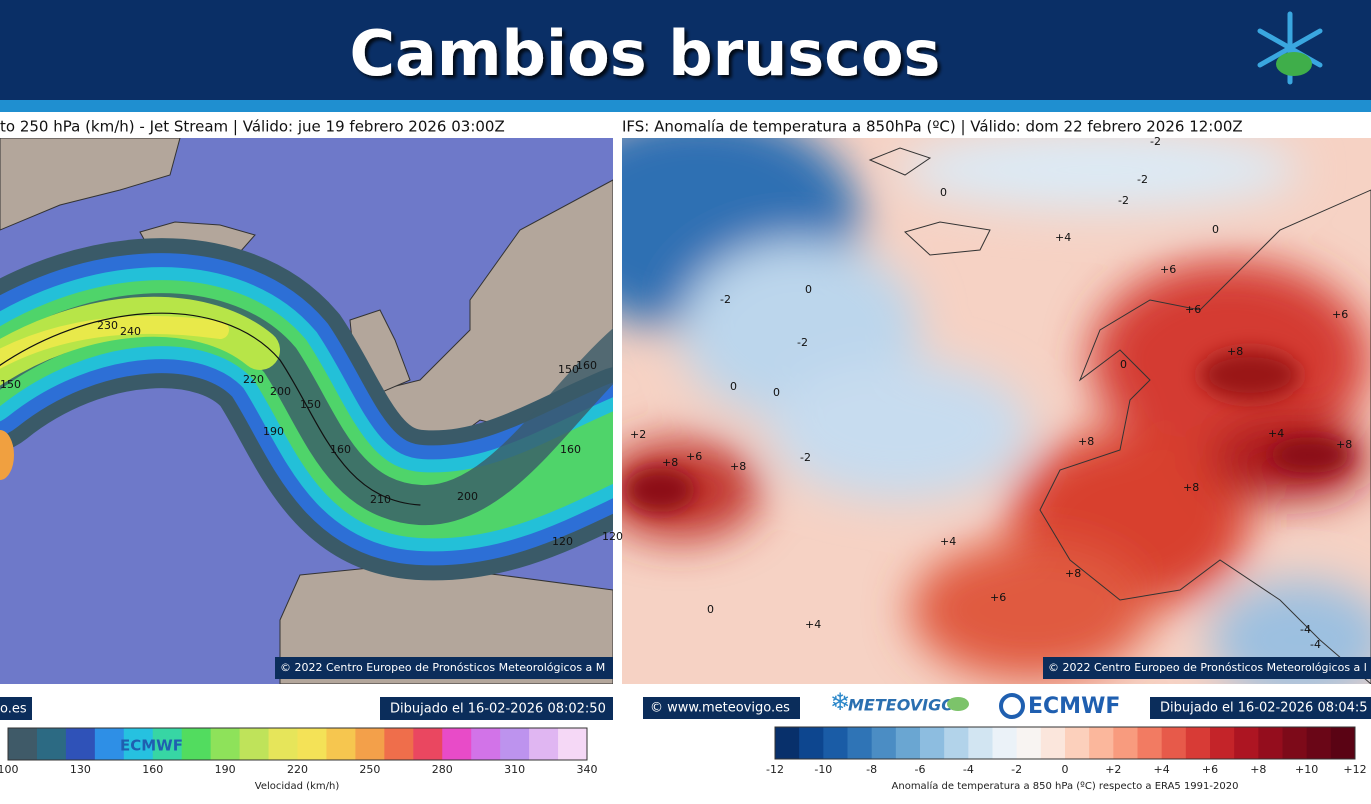 Image resolution: width=1371 pixels, height=804 pixels. I want to click on colorbar-tick-label: 280, so click(442, 769).